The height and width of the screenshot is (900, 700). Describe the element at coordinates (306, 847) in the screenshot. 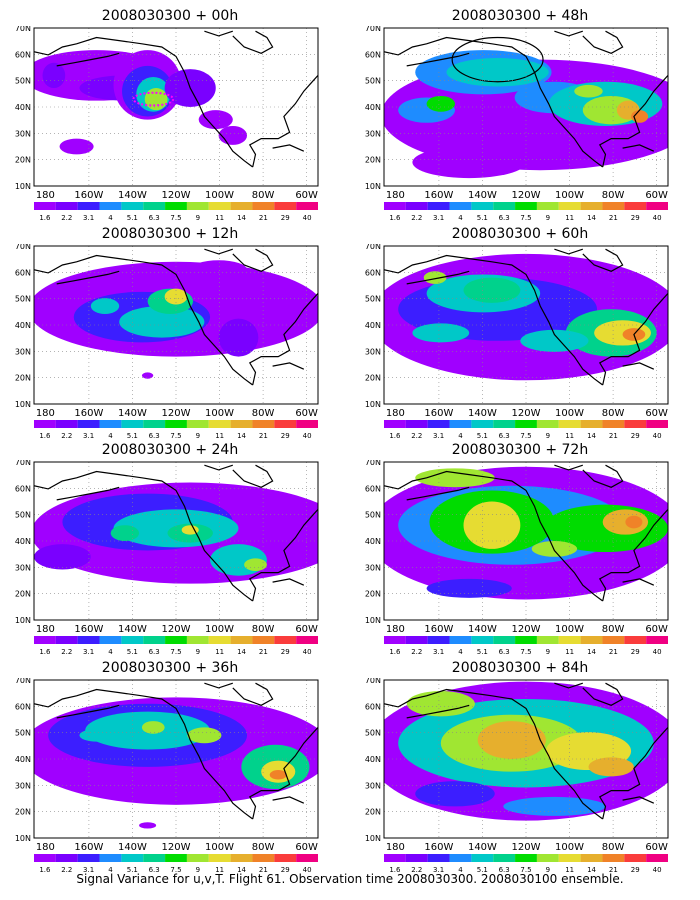

I see `lon-tick-label: 60W` at that location.